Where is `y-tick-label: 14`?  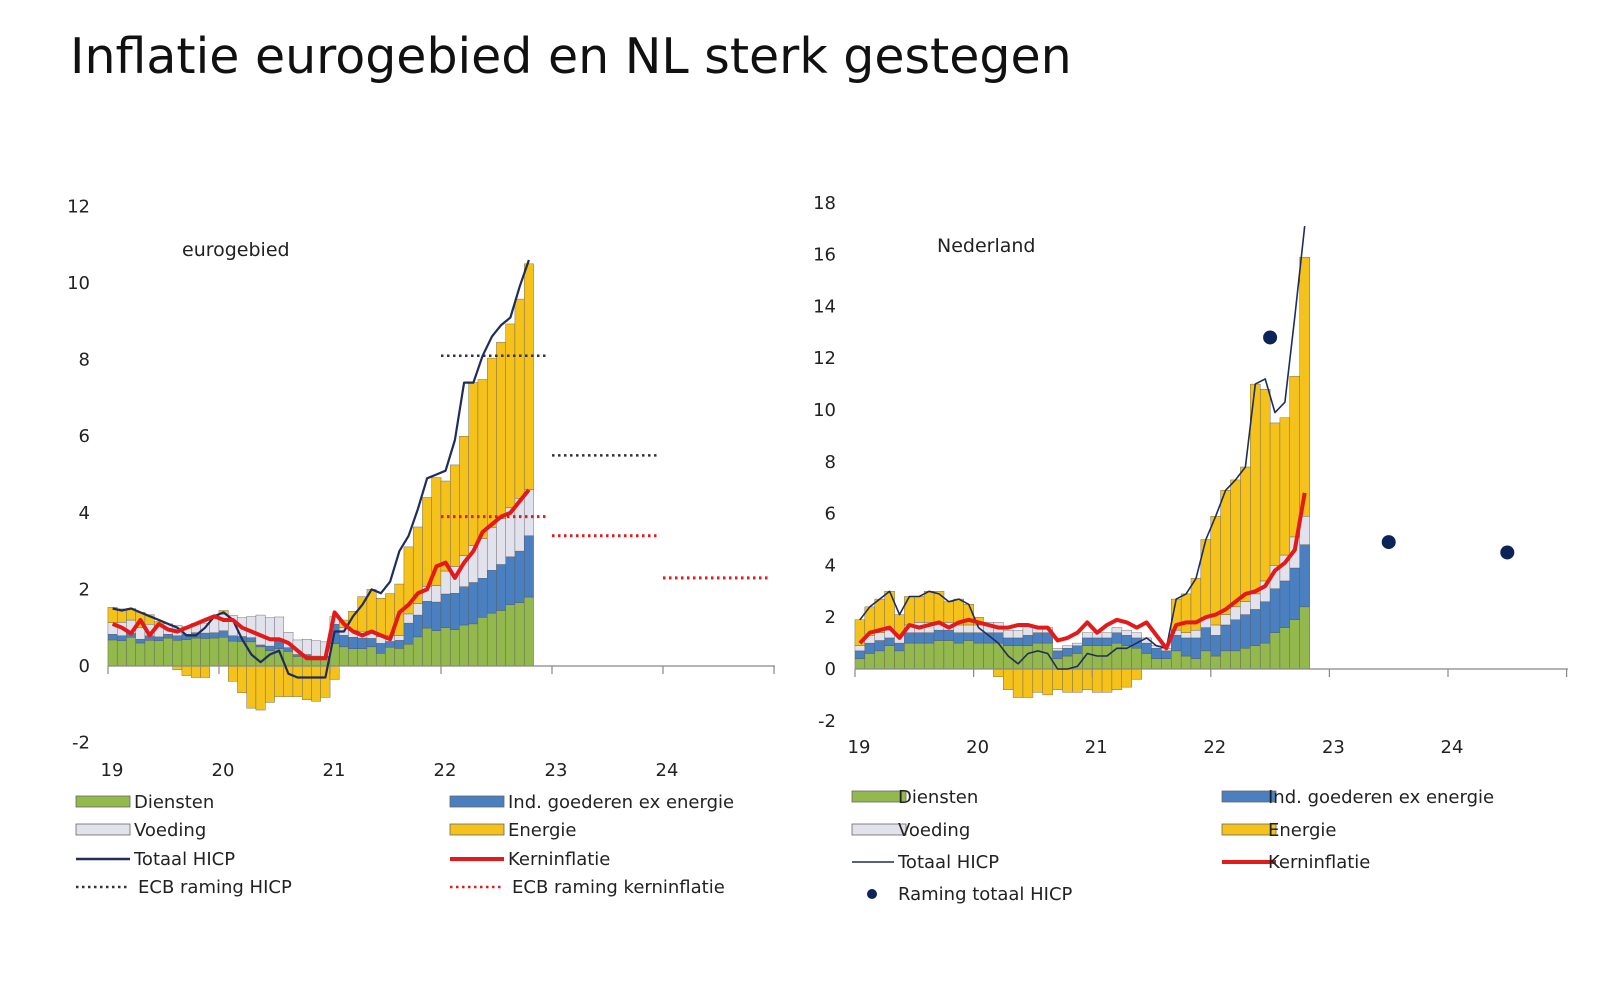 y-tick-label: 14 is located at coordinates (824, 306).